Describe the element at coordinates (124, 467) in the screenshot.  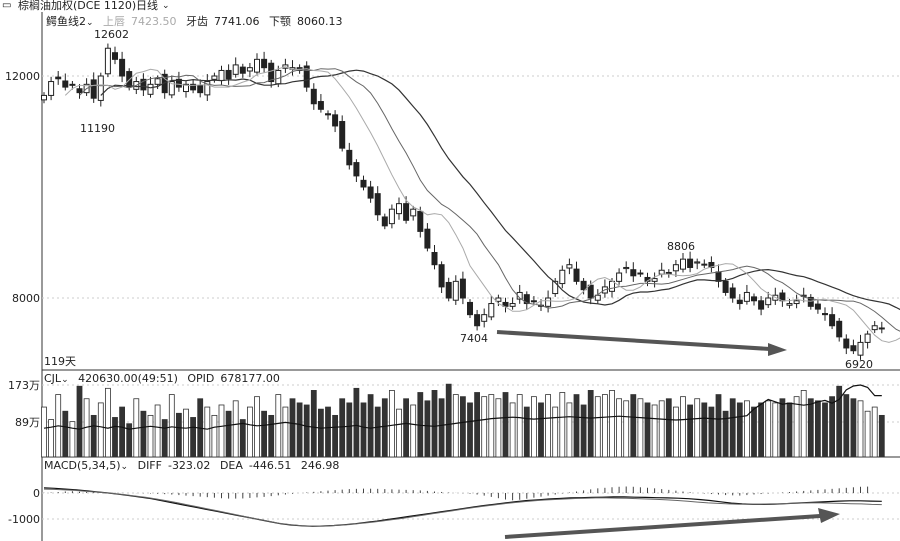
I see `macd-chevron-icon: ⌄` at that location.